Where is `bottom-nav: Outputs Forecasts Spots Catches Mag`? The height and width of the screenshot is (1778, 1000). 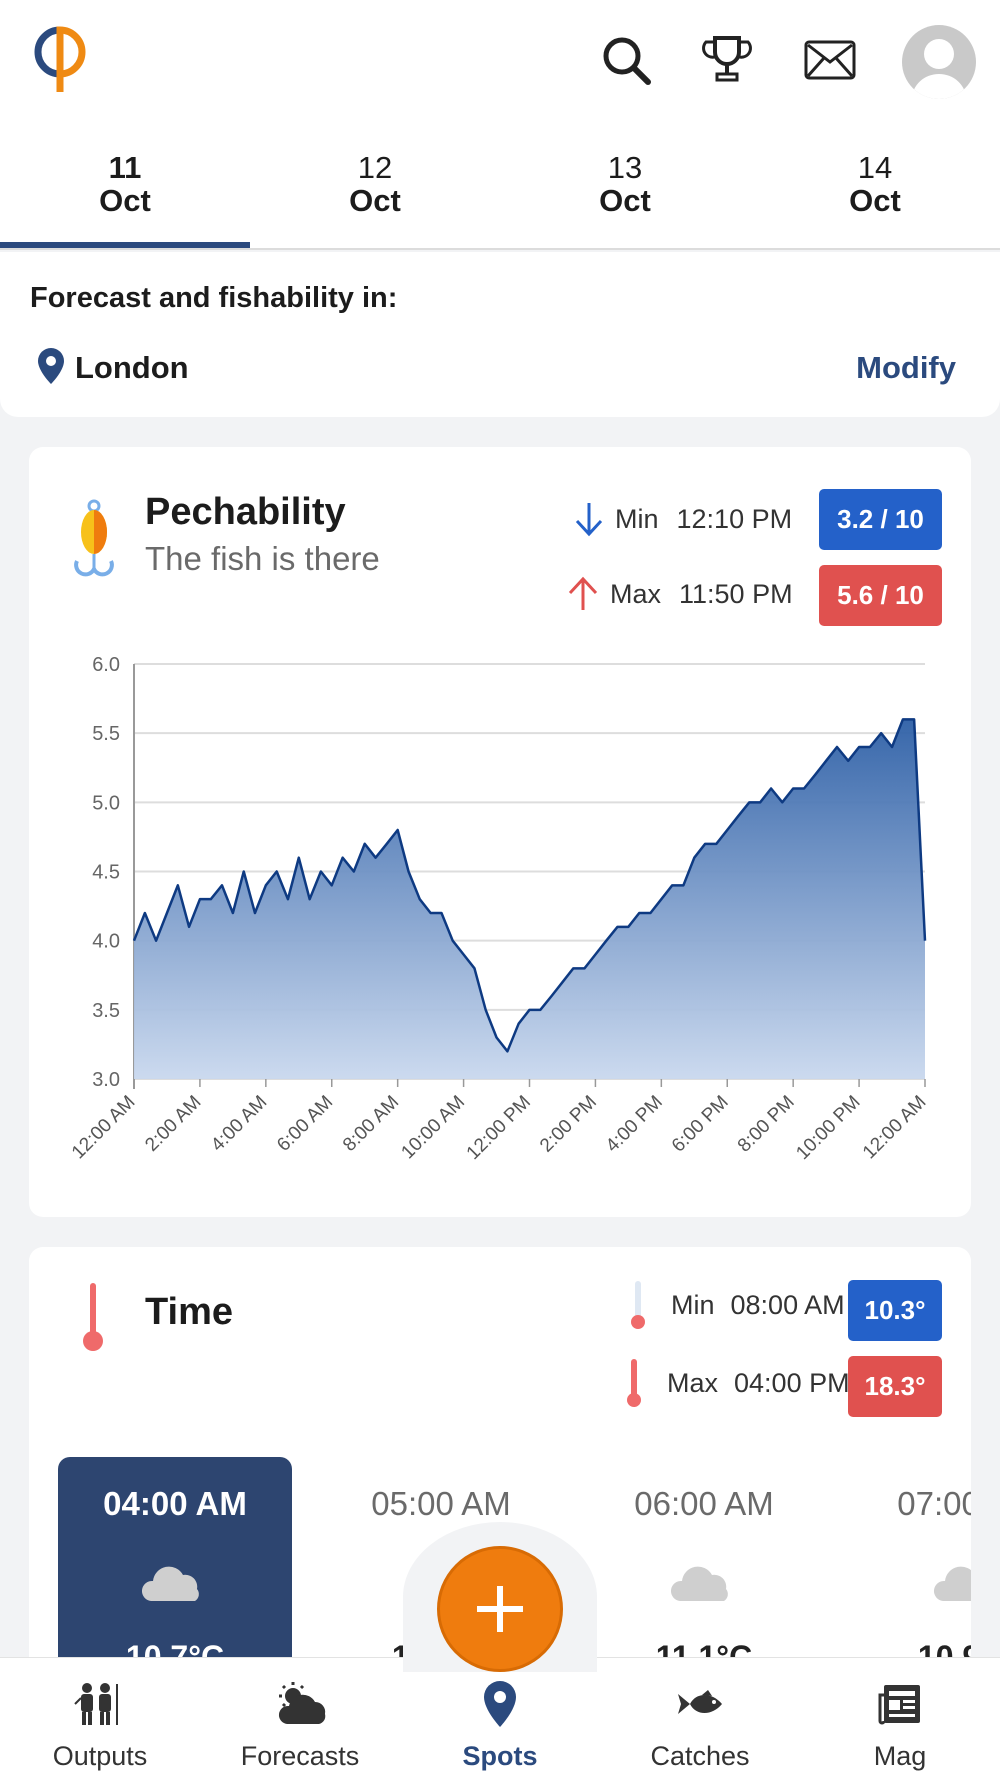
bottom-nav: Outputs Forecasts Spots Catches Mag is located at coordinates (500, 1717).